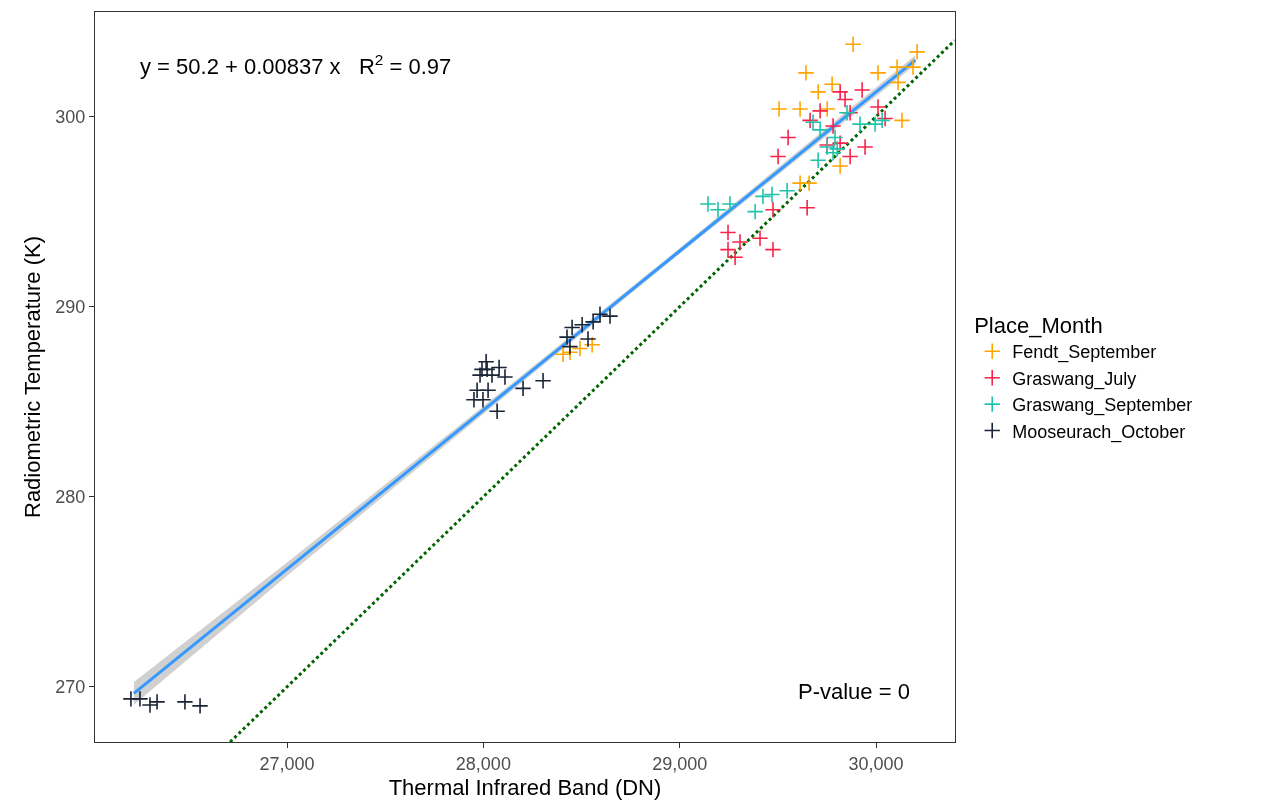  What do you see at coordinates (1099, 432) in the screenshot?
I see `legend-label: Mooseurach_October` at bounding box center [1099, 432].